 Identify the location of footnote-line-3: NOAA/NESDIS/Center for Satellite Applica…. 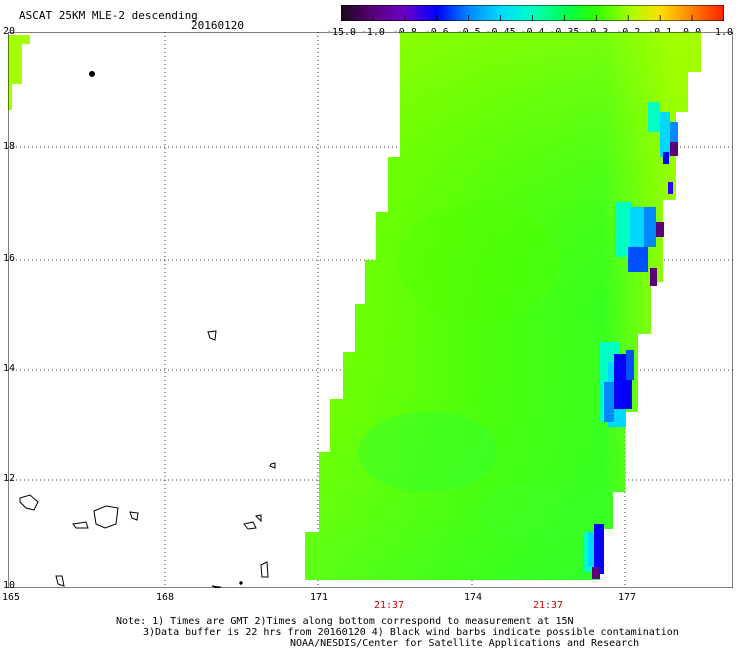
(465, 643).